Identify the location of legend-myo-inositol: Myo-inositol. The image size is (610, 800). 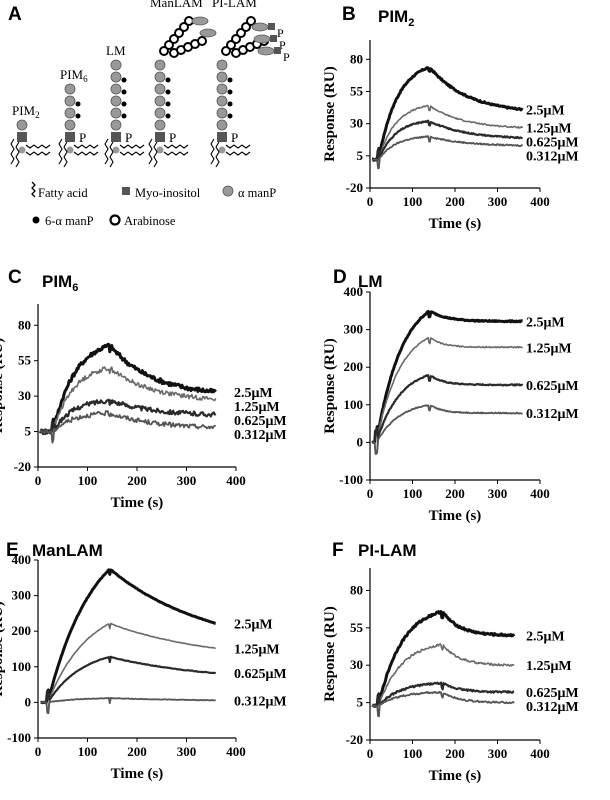
(168, 193).